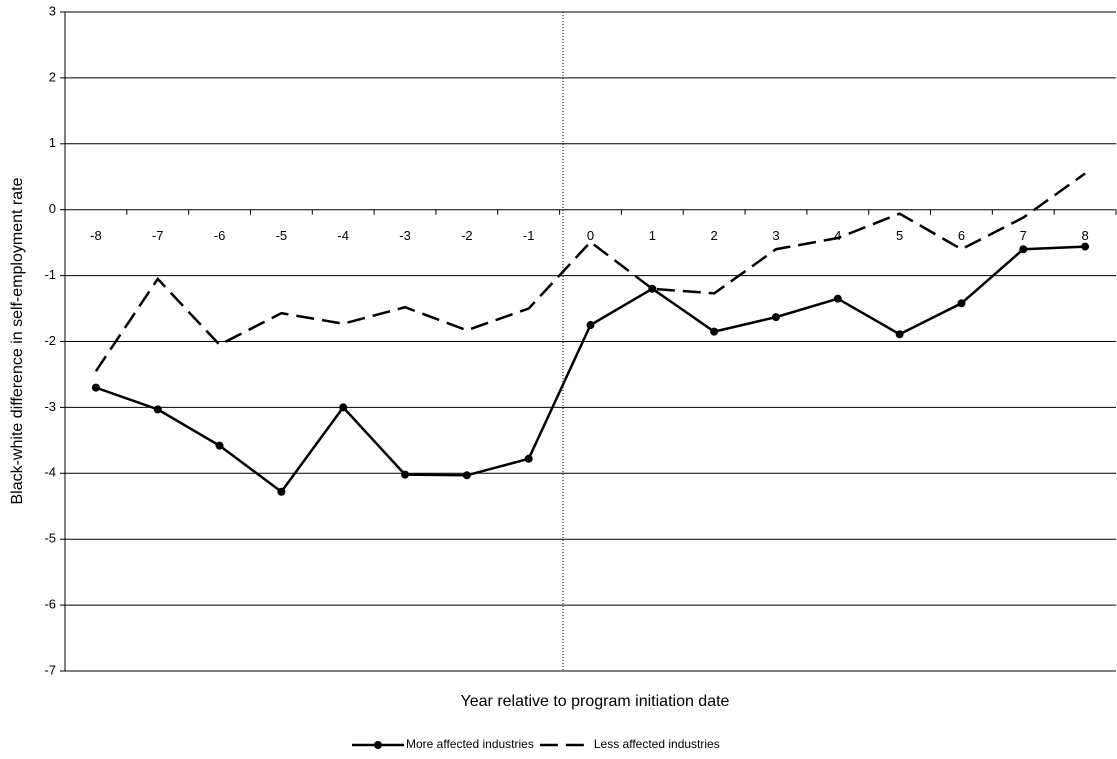 This screenshot has width=1117, height=759. Describe the element at coordinates (595, 701) in the screenshot. I see `x-axis-title: Year relative to program initiation date` at that location.